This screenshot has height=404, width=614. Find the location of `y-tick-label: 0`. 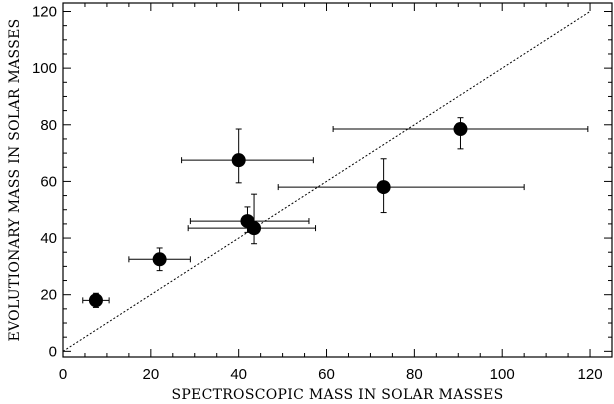

y-tick-label: 0 is located at coordinates (53, 351).